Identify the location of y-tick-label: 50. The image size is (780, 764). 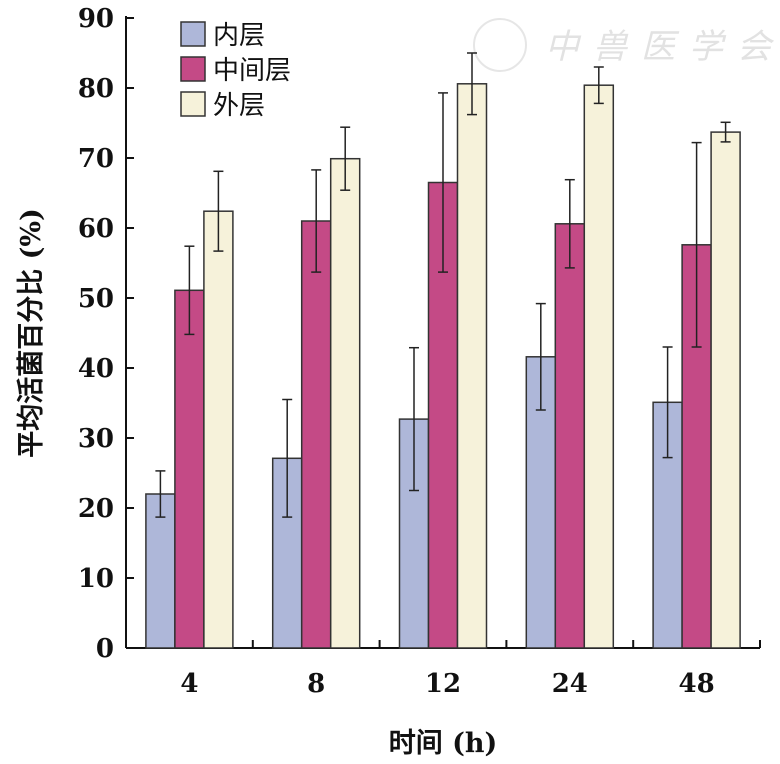
(96, 299).